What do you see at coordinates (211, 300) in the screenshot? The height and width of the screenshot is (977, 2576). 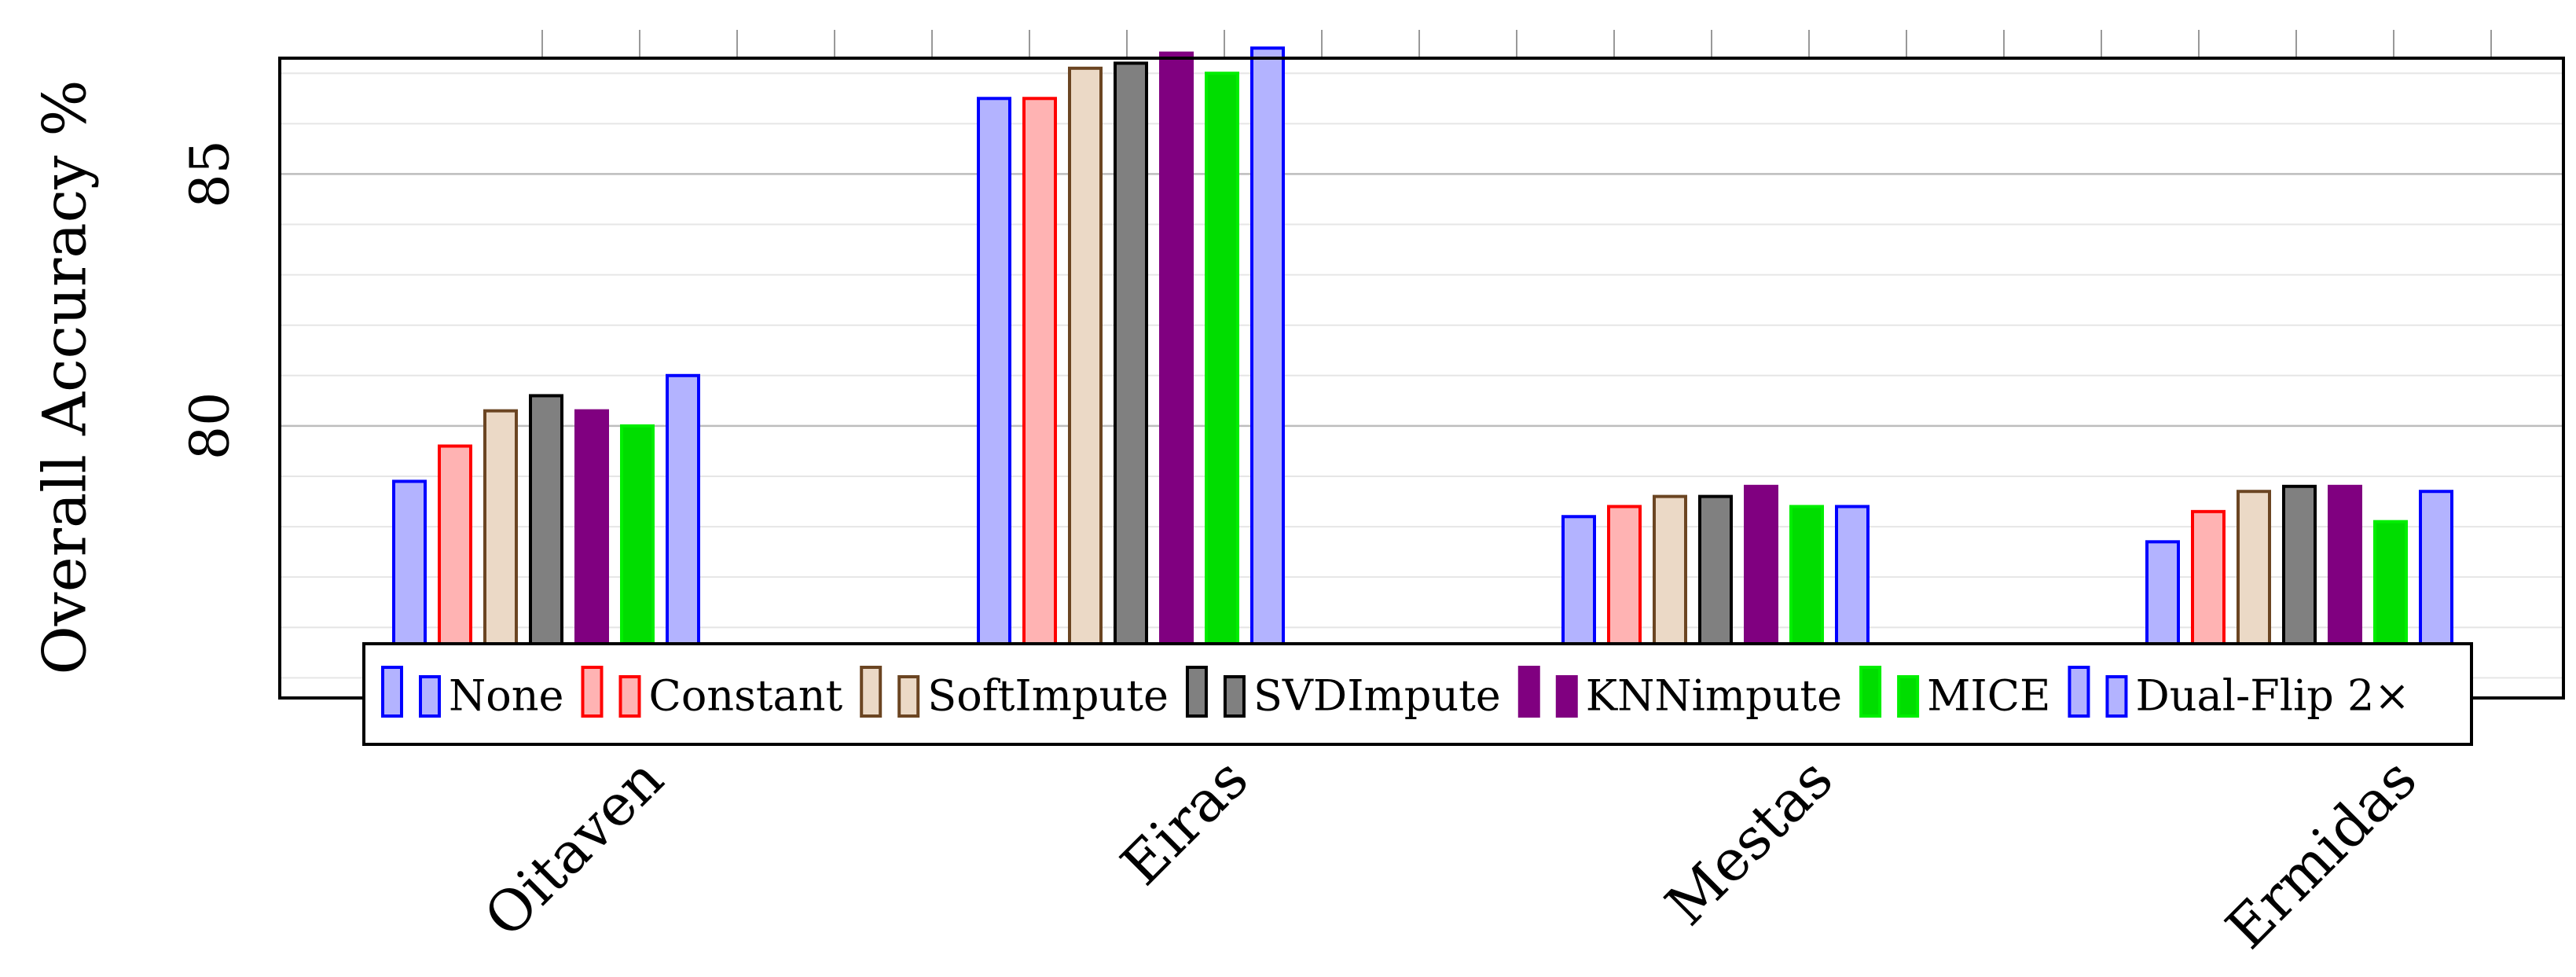 I see `y-axis-ticks: 80 85` at bounding box center [211, 300].